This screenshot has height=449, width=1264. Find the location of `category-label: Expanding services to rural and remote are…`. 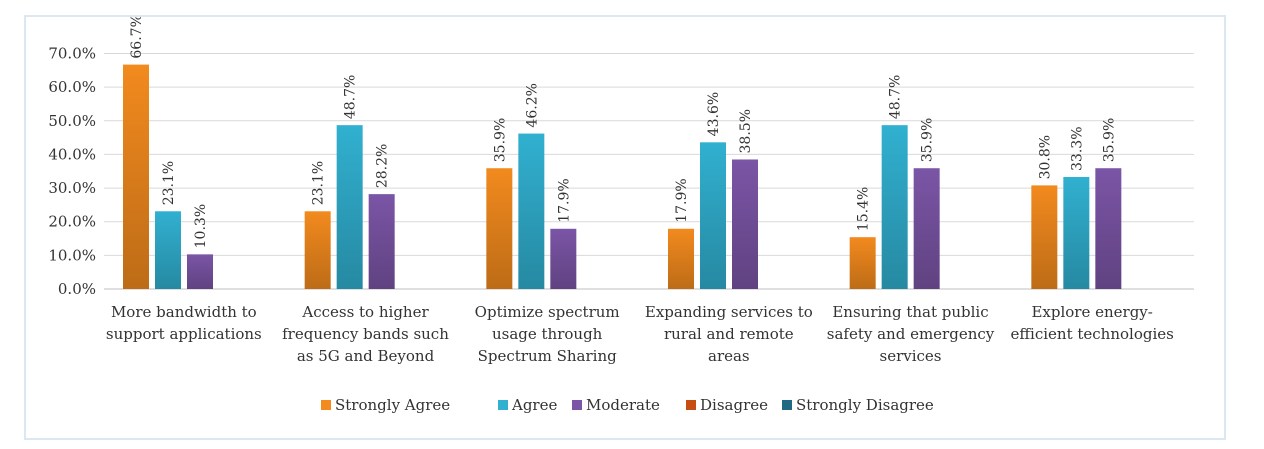

category-label: Expanding services to rural and remote are… is located at coordinates (729, 334).